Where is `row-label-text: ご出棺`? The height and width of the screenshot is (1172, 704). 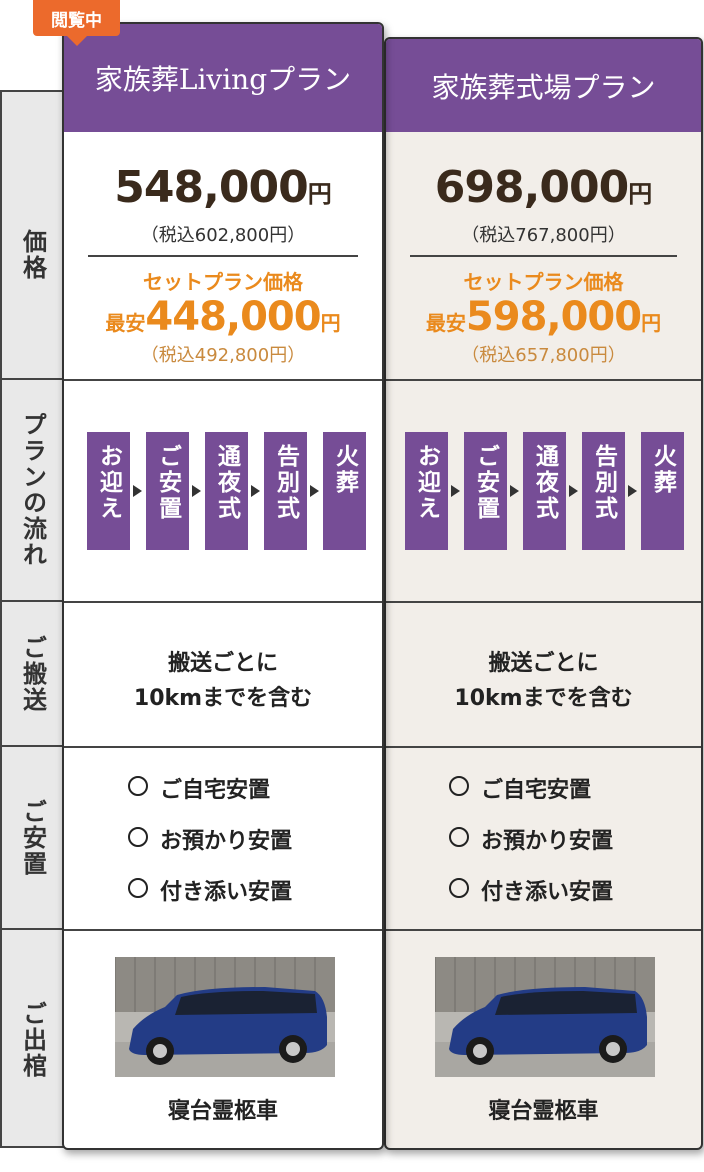 row-label-text: ご出棺 is located at coordinates (32, 1040).